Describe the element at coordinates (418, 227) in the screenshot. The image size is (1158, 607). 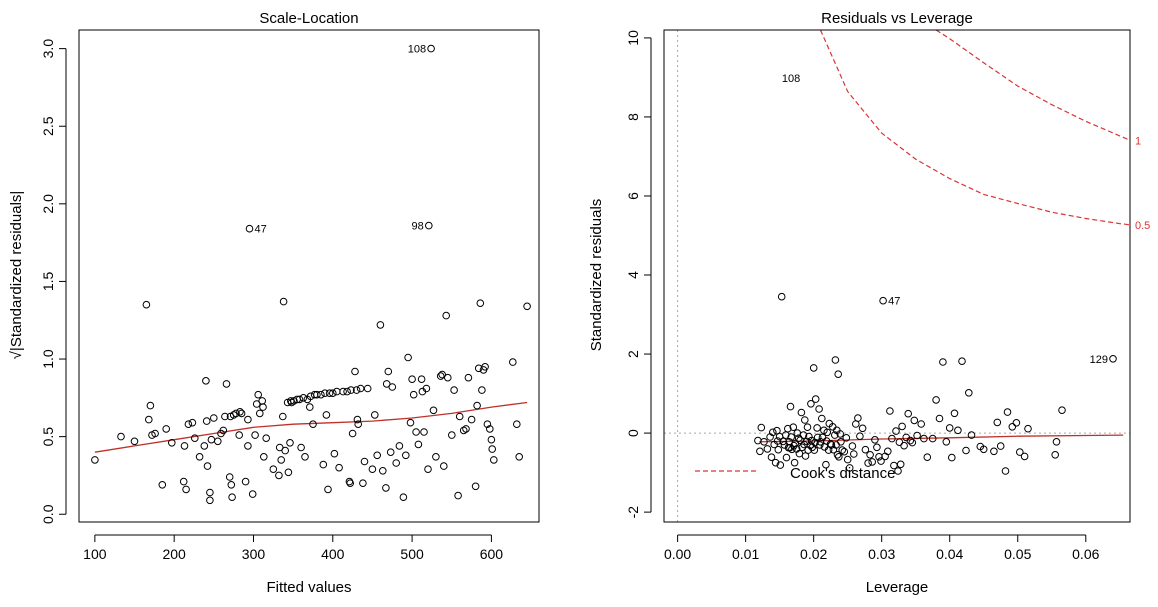
I see `point-label: 98` at that location.